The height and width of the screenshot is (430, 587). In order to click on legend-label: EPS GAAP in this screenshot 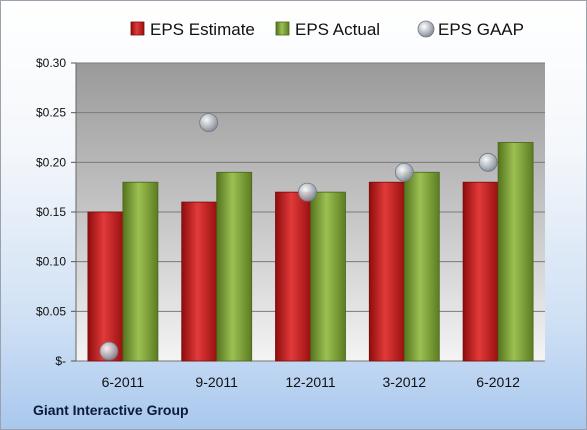, I will do `click(481, 29)`.